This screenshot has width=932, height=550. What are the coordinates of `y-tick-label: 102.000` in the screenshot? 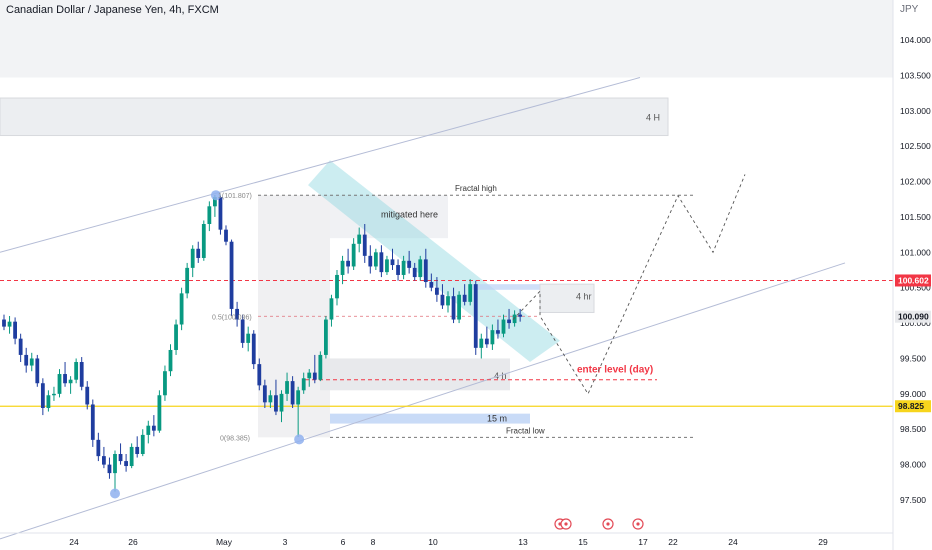 It's located at (915, 182).